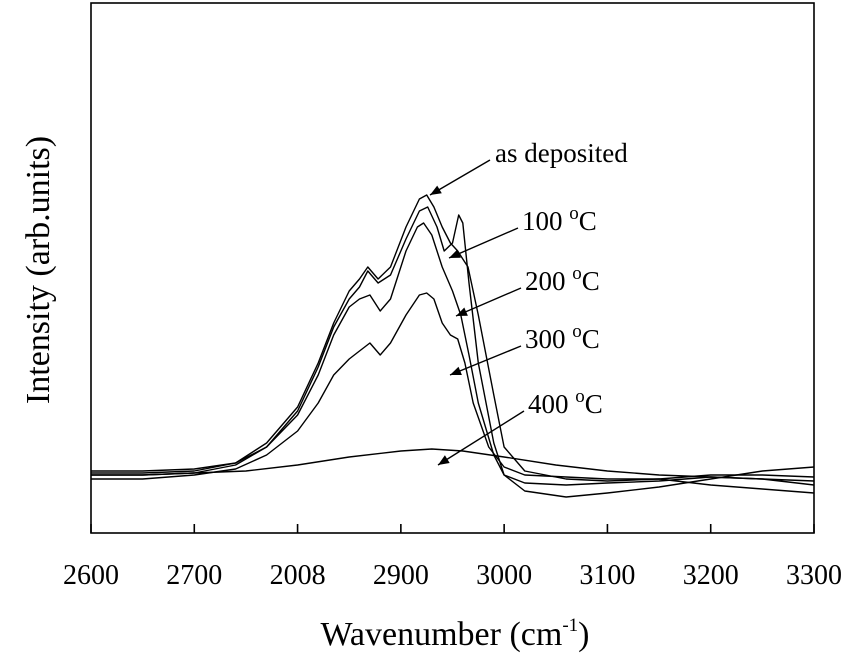 Image resolution: width=846 pixels, height=663 pixels. What do you see at coordinates (452, 528) in the screenshot?
I see `x-ticks` at bounding box center [452, 528].